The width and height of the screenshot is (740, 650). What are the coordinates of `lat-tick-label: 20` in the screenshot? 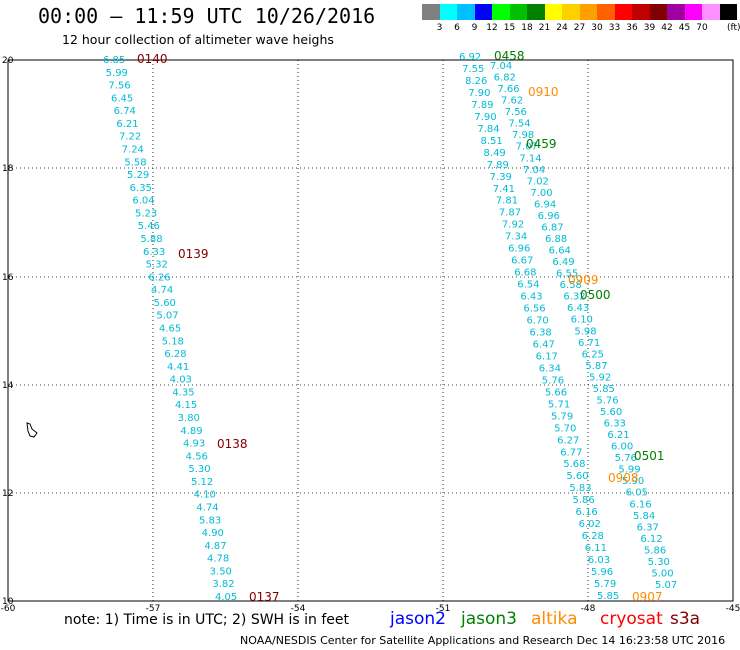 It's located at (8, 61).